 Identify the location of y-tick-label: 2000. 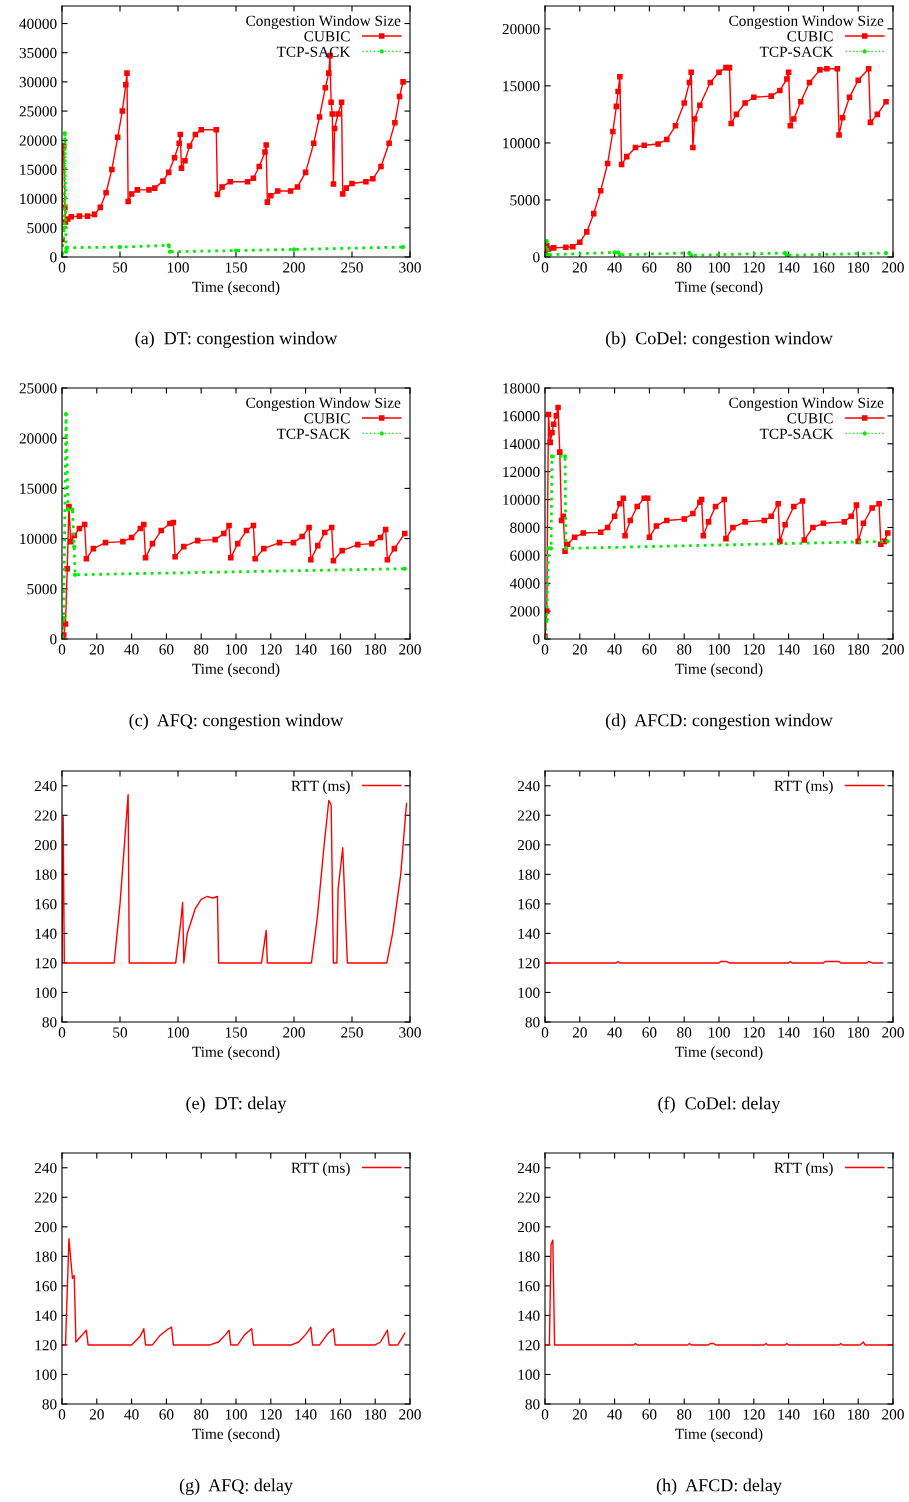
(525, 611).